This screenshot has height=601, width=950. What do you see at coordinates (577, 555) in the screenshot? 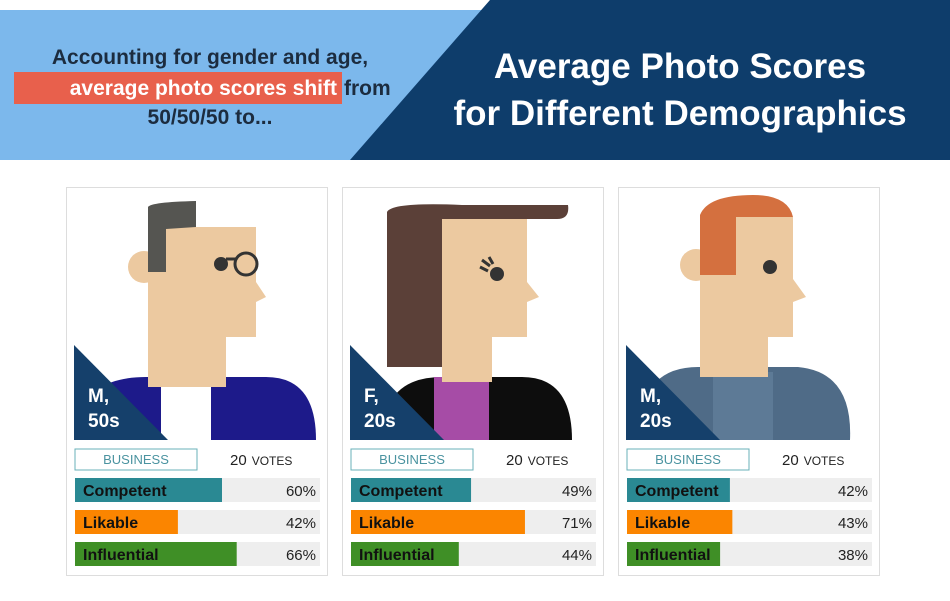
I see `metric-value: 44%` at bounding box center [577, 555].